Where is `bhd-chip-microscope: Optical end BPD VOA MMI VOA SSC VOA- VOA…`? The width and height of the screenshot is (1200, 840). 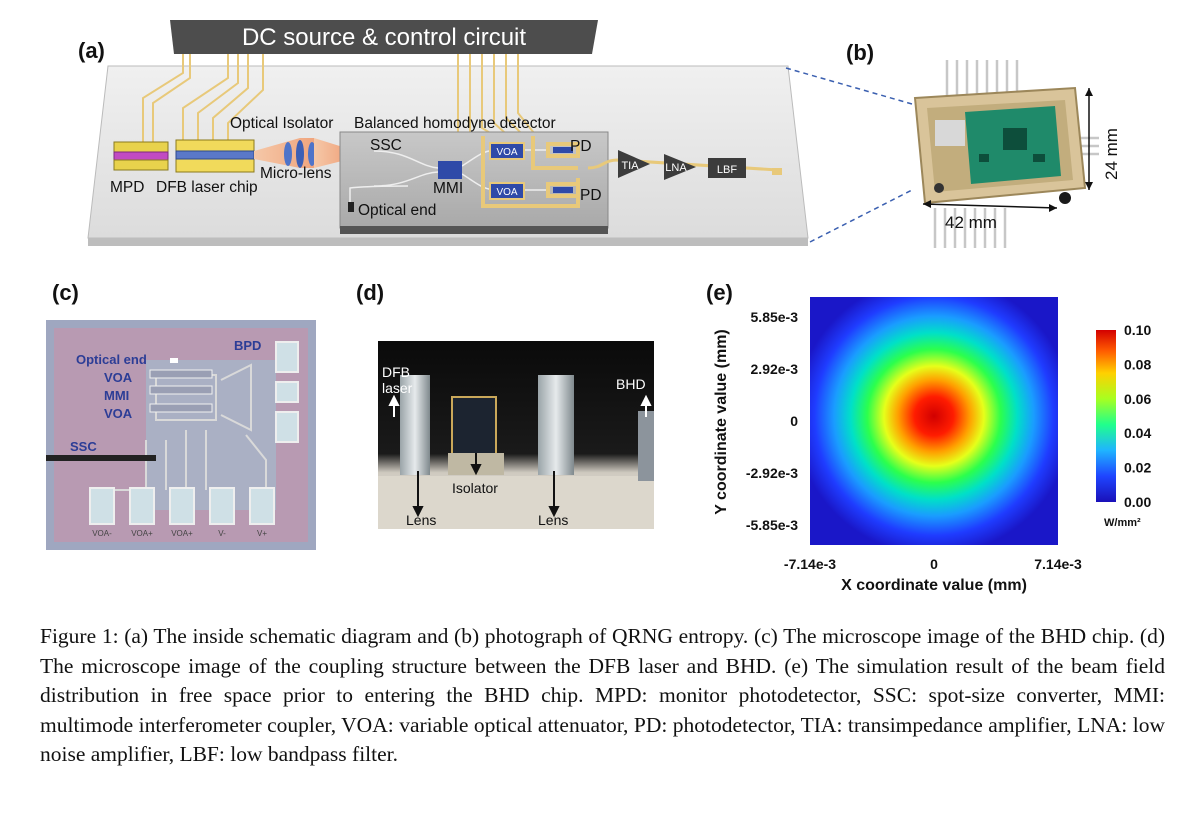 bhd-chip-microscope: Optical end BPD VOA MMI VOA SSC VOA- VOA… is located at coordinates (181, 435).